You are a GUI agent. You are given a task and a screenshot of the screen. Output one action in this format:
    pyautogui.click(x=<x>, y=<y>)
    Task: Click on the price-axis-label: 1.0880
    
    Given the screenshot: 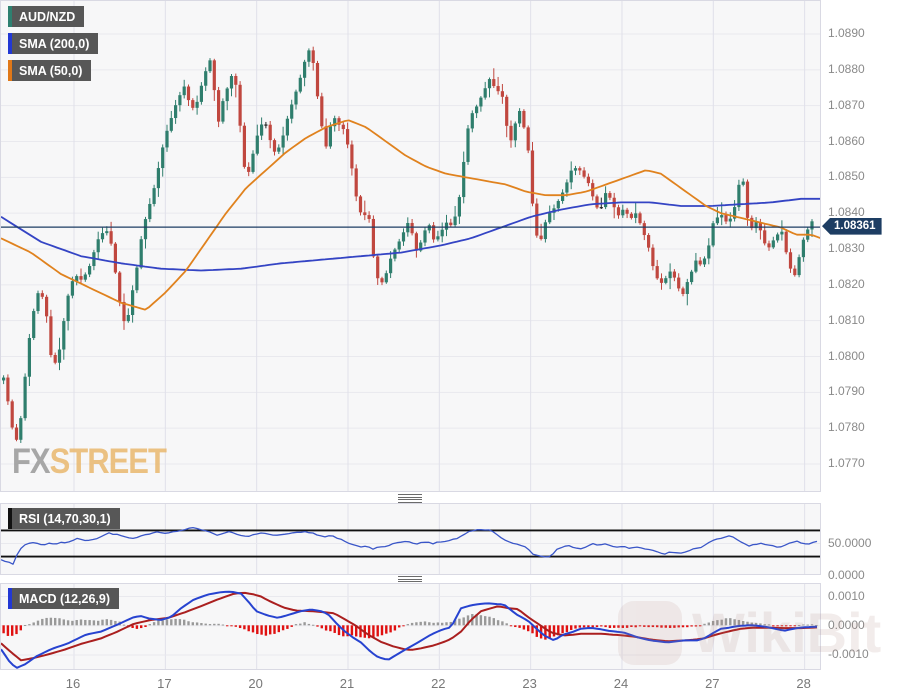 What is the action you would take?
    pyautogui.click(x=846, y=68)
    